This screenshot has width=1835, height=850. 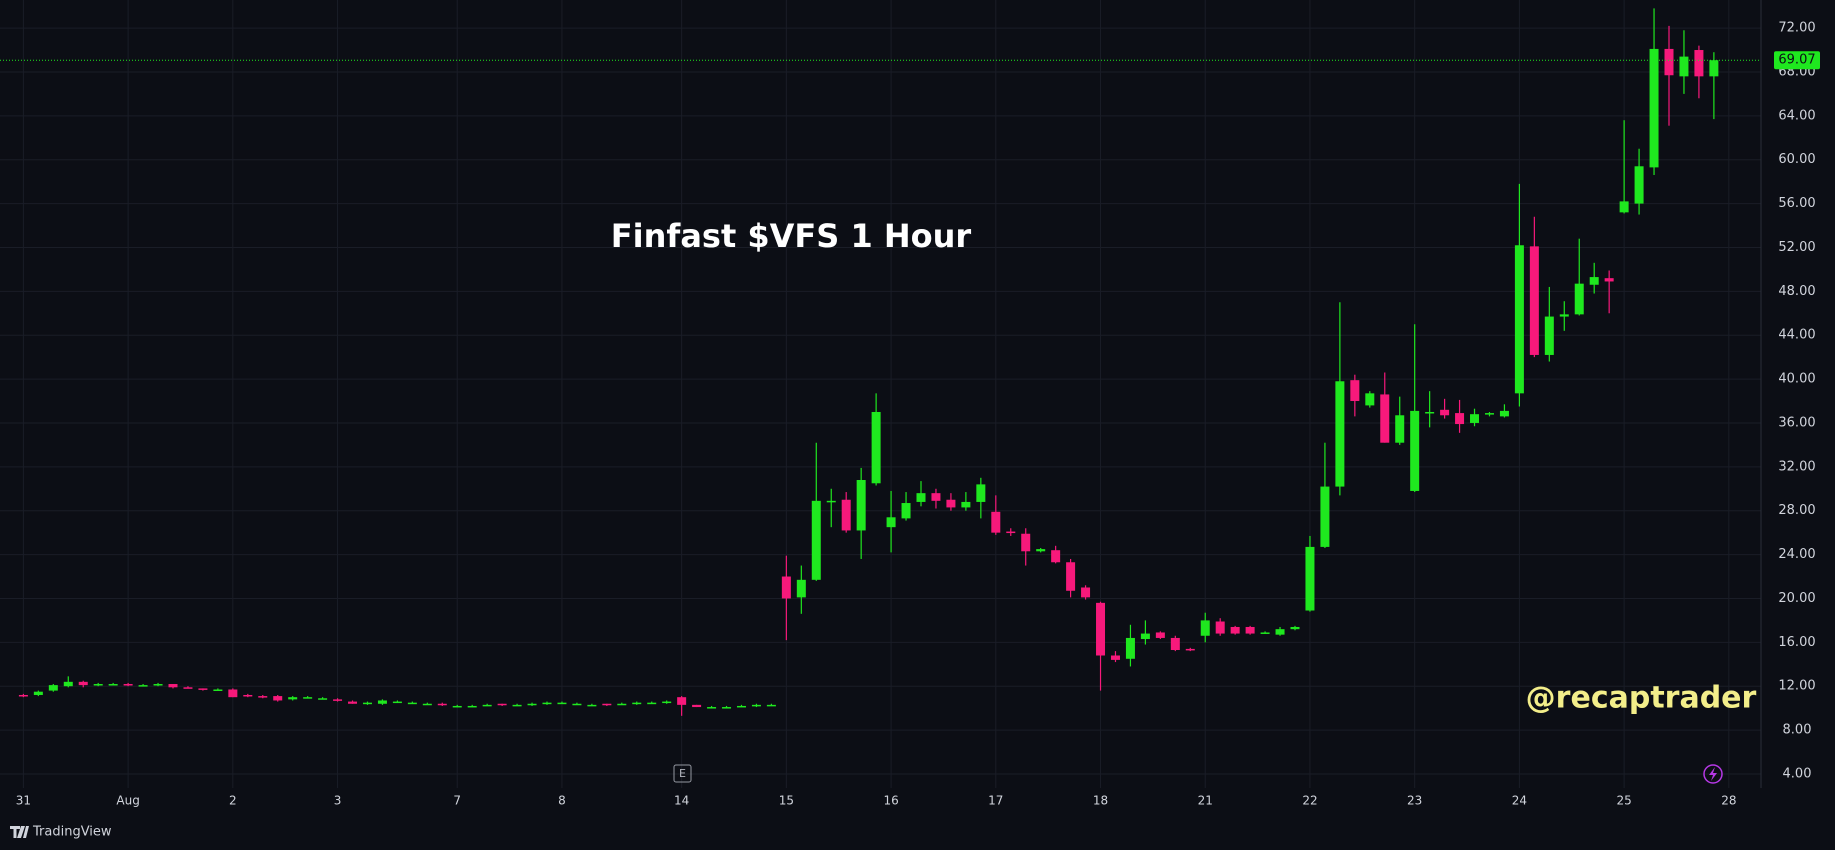 I want to click on x-tick-label: 23, so click(x=1414, y=801).